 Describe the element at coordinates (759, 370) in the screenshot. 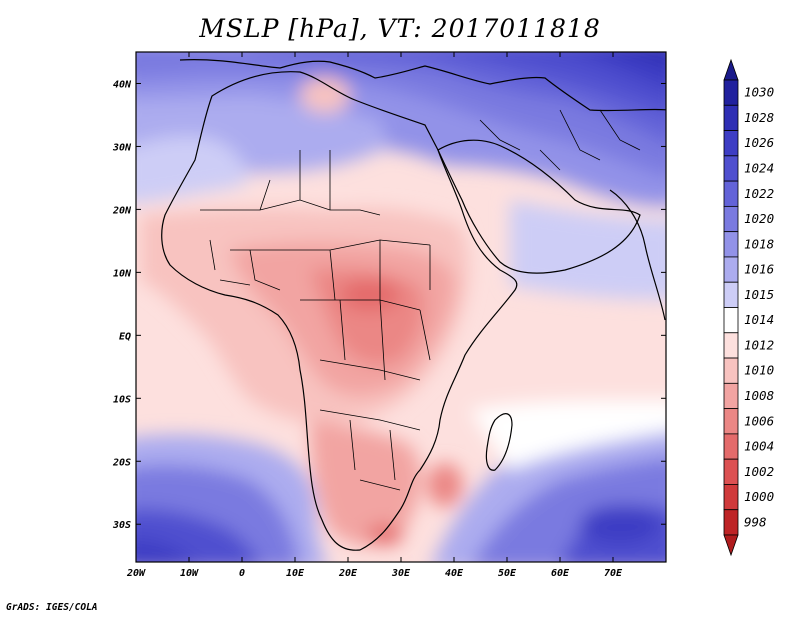

I see `colorbar-label: 1010` at that location.